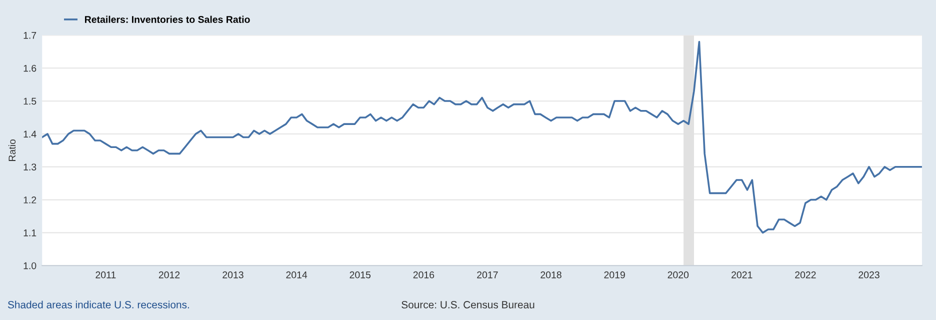 Image resolution: width=936 pixels, height=320 pixels. I want to click on x-tick-label: 2014, so click(297, 274).